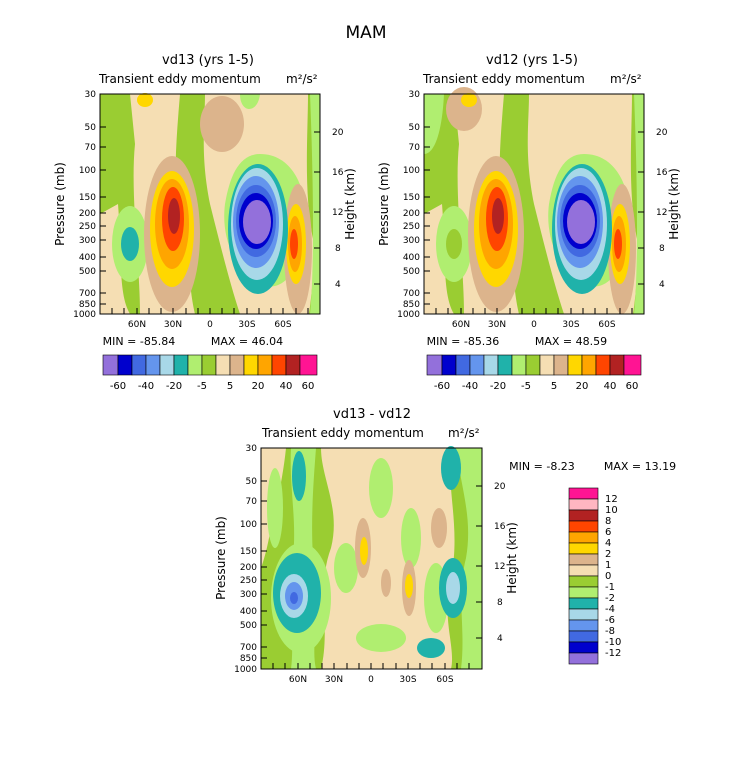 This screenshot has width=733, height=762. I want to click on panel-3-max: MAX = 13.19, so click(640, 466).